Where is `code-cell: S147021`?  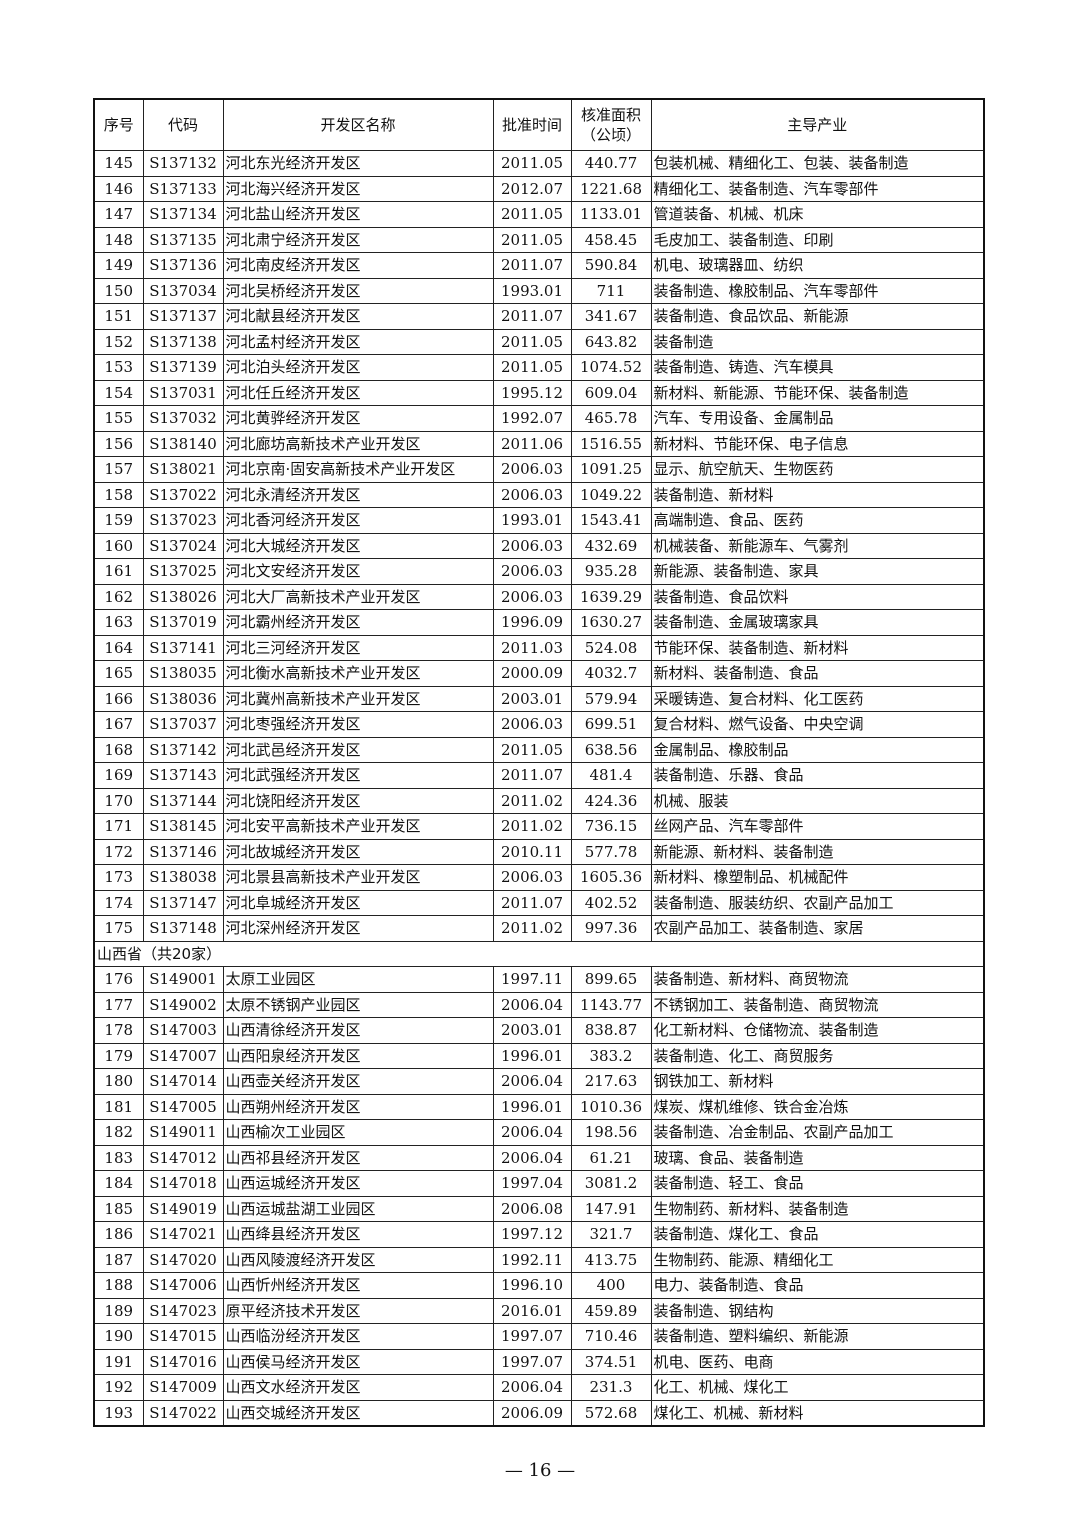 code-cell: S147021 is located at coordinates (183, 1234).